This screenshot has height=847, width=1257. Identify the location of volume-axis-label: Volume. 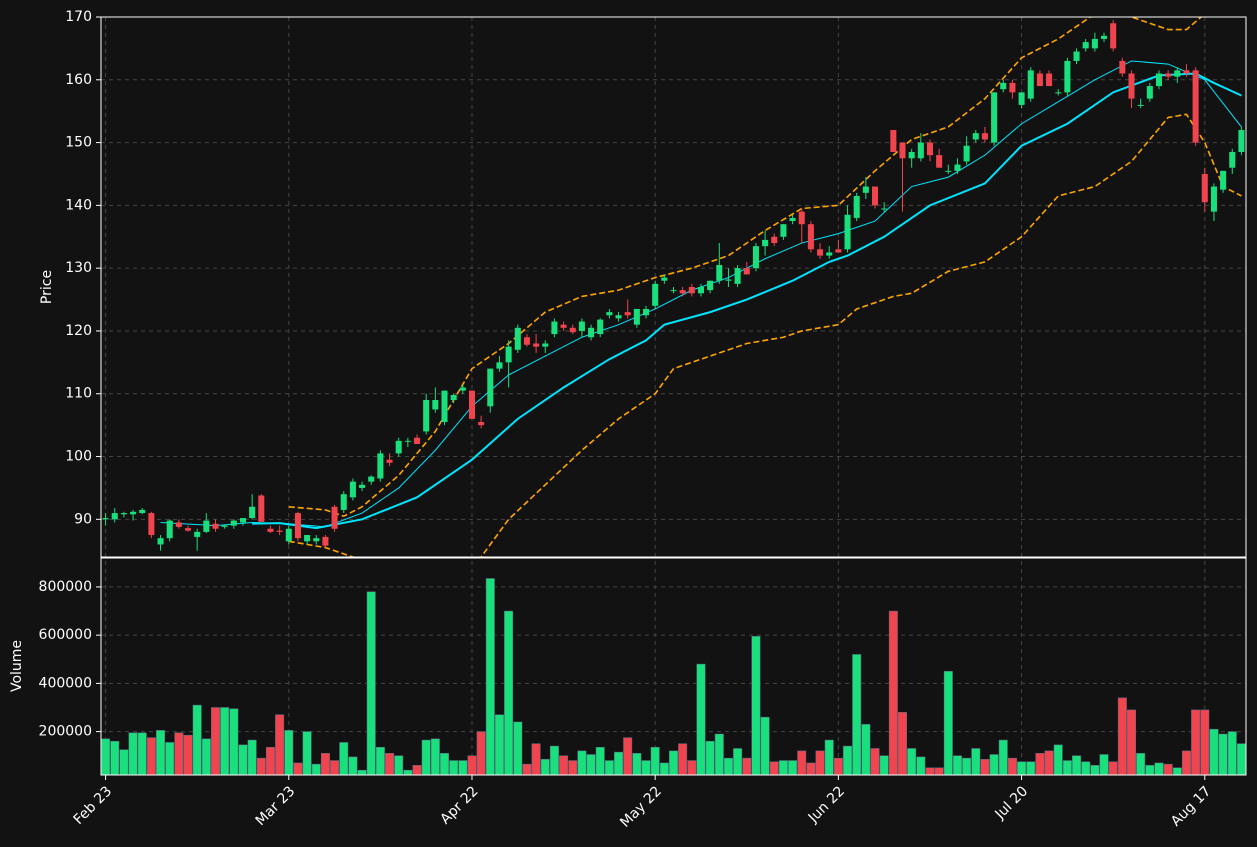
(17, 666).